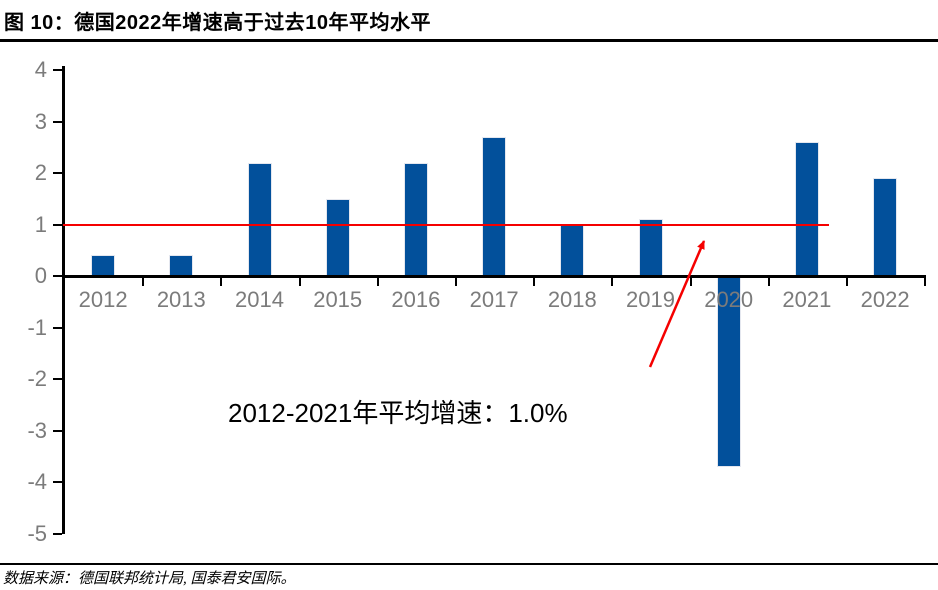 This screenshot has width=938, height=590. I want to click on x-axis-label: 2016, so click(416, 299).